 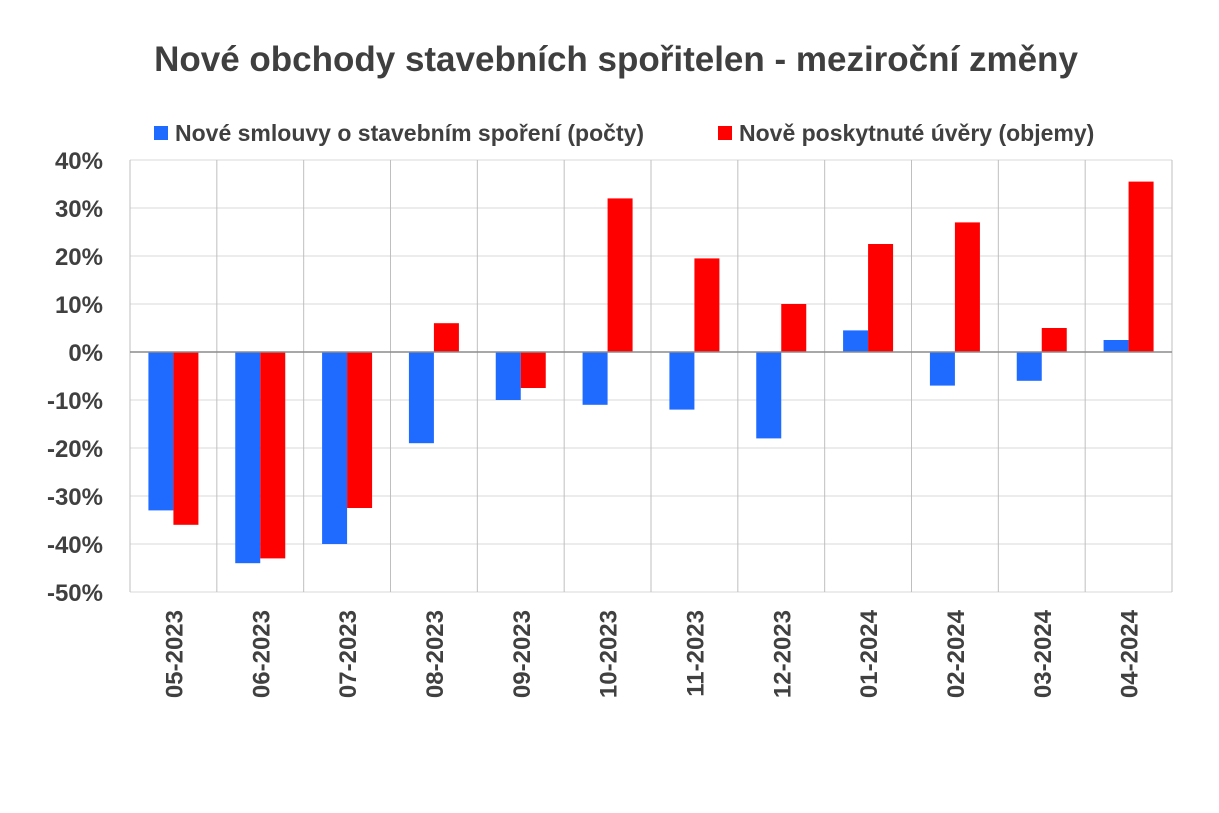 I want to click on y-tick-label: 10%, so click(x=79, y=305).